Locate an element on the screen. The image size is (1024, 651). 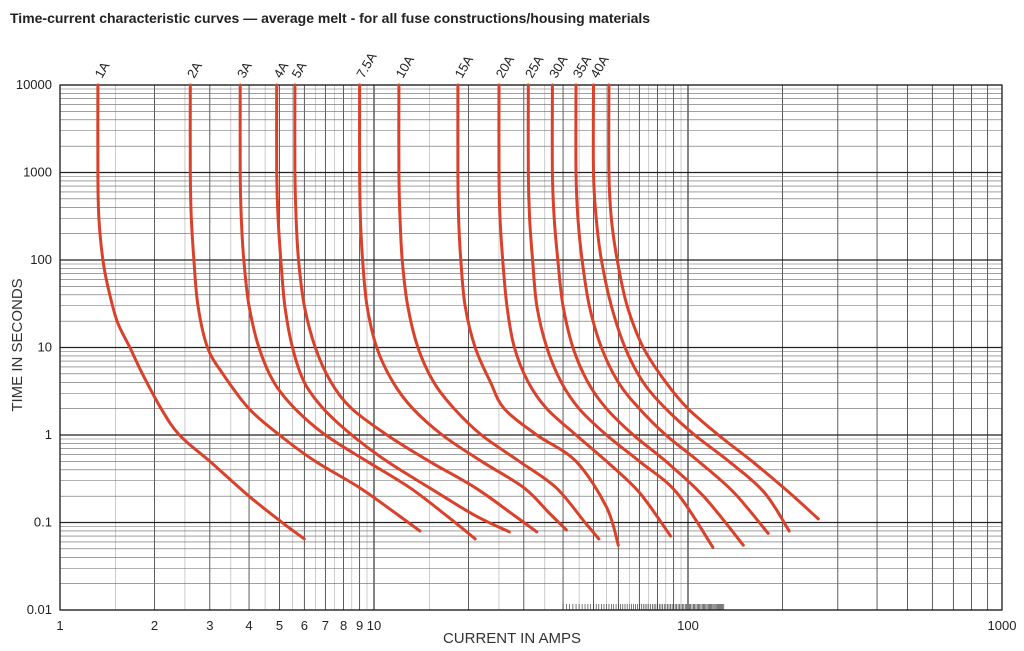
x-tick-label: 8 is located at coordinates (343, 625).